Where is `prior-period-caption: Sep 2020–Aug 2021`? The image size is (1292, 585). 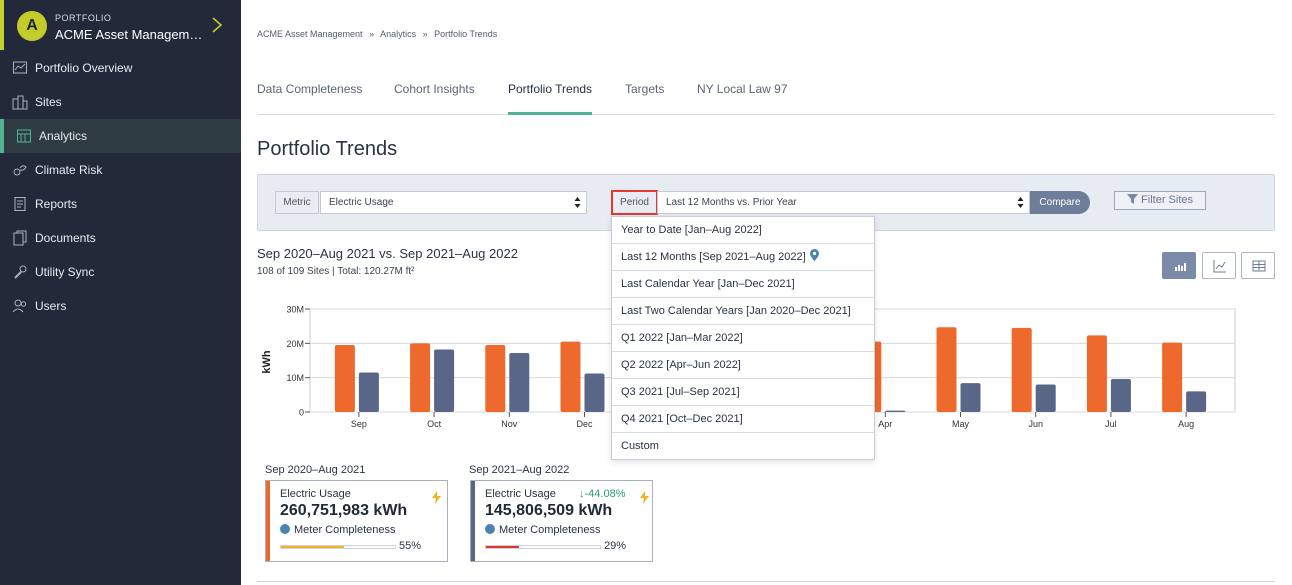 prior-period-caption: Sep 2020–Aug 2021 is located at coordinates (315, 470).